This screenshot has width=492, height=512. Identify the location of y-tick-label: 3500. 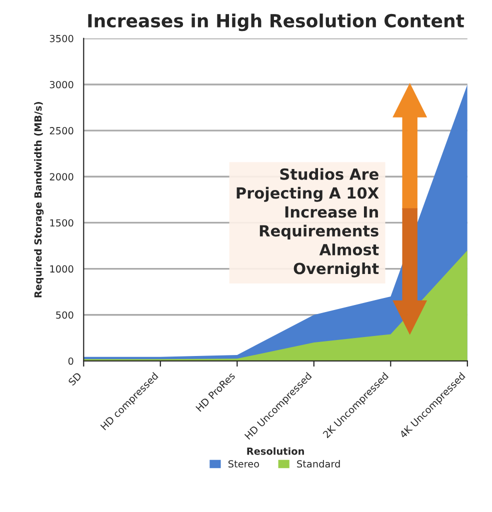
(62, 38).